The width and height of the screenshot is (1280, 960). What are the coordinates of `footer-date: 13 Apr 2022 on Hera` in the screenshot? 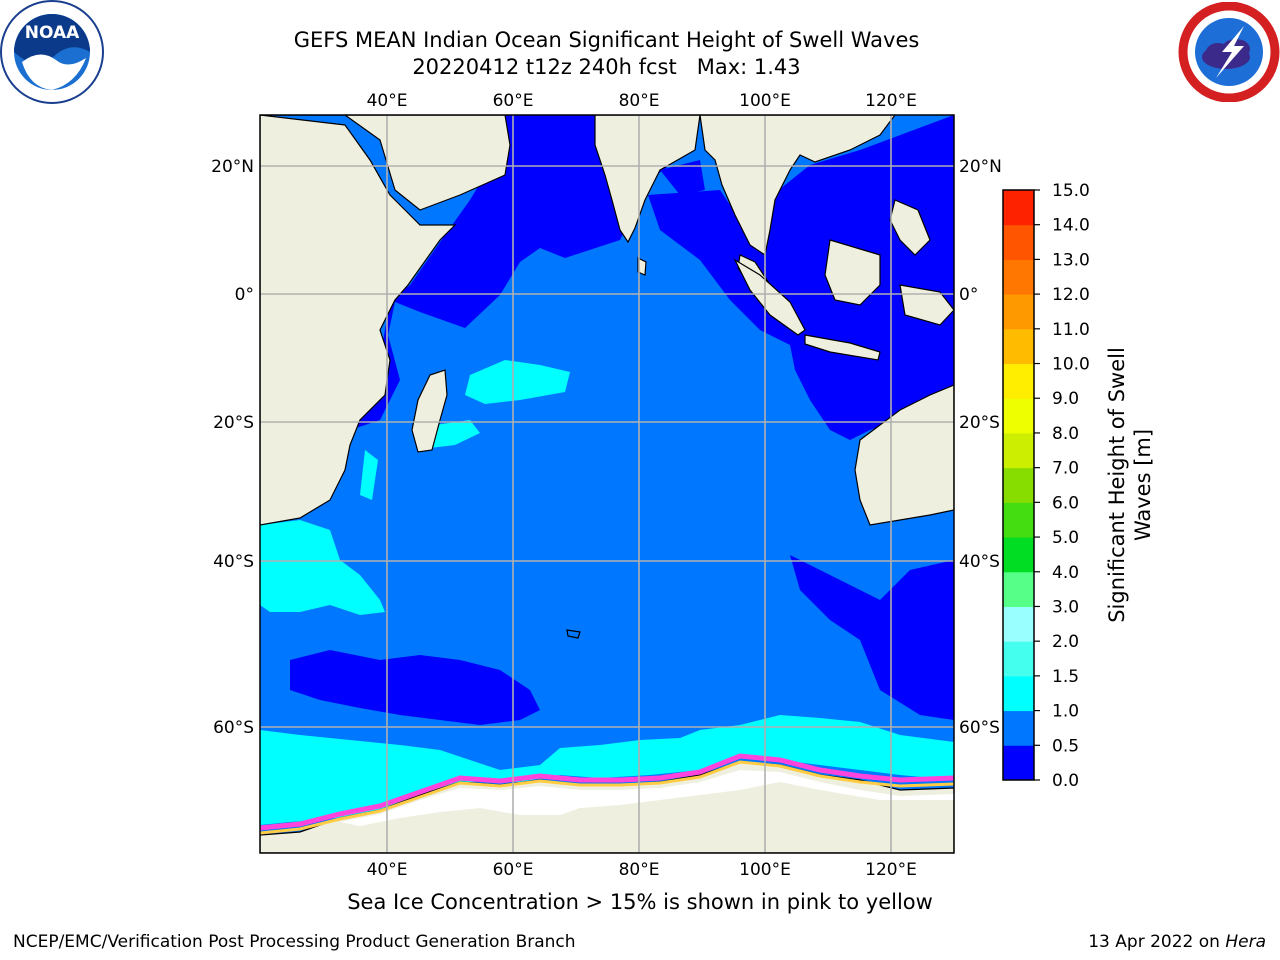 It's located at (1177, 942).